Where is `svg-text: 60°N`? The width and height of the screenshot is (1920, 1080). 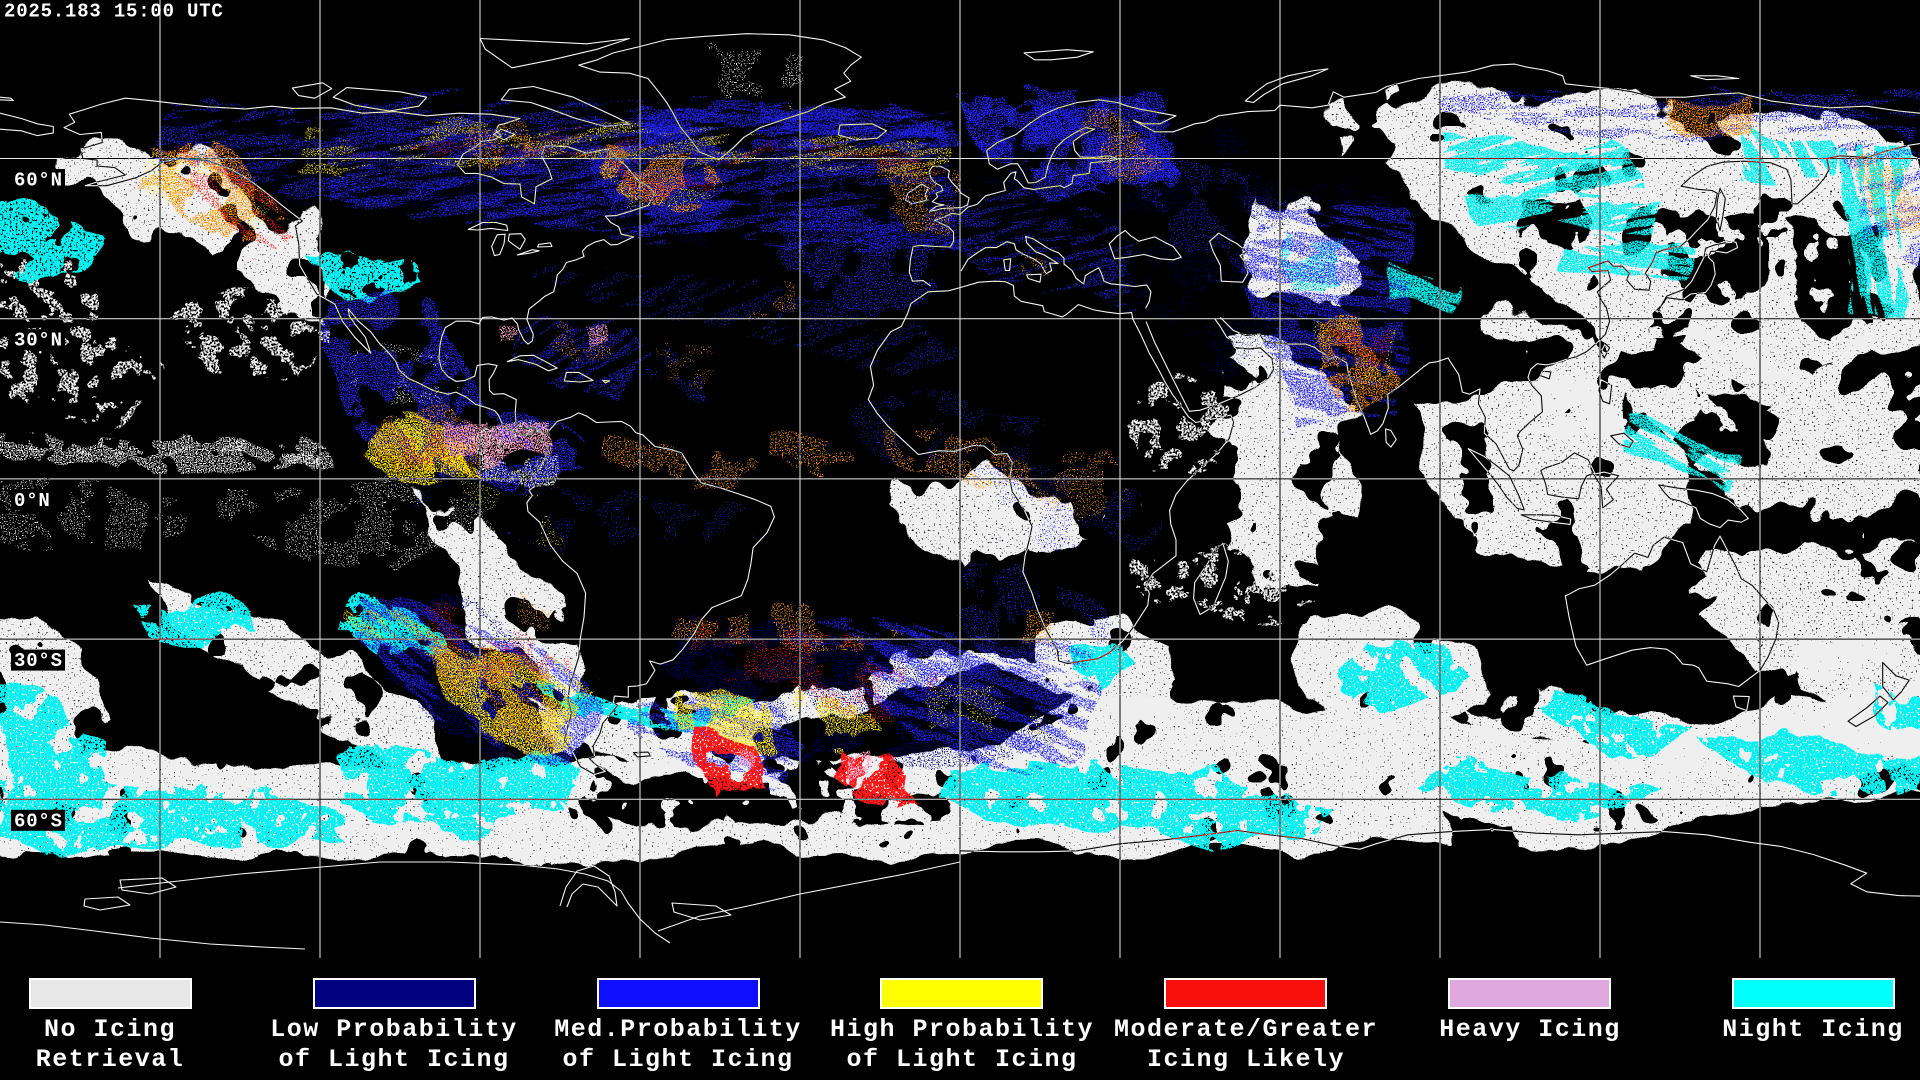 svg-text: 60°N is located at coordinates (38, 181).